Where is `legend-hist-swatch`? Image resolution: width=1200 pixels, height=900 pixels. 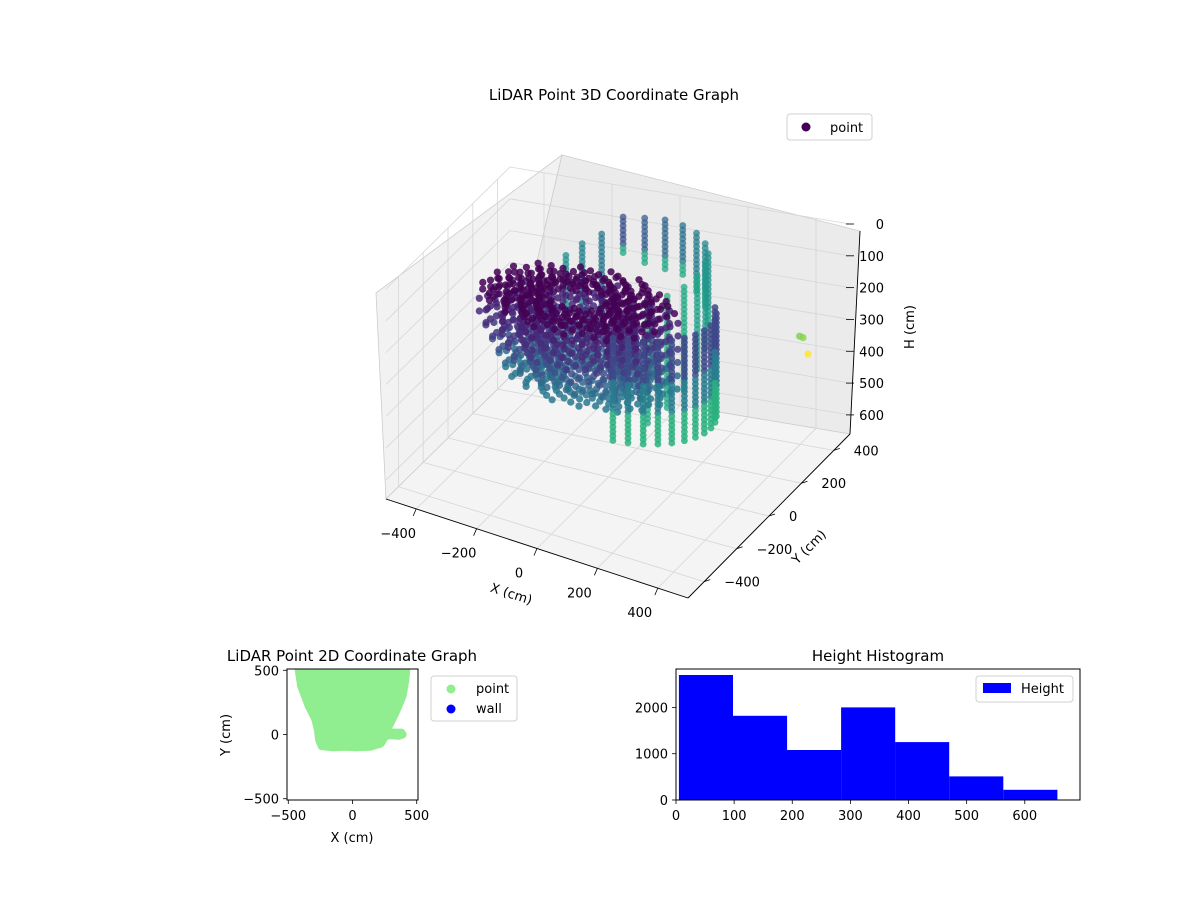
legend-hist-swatch is located at coordinates (997, 688).